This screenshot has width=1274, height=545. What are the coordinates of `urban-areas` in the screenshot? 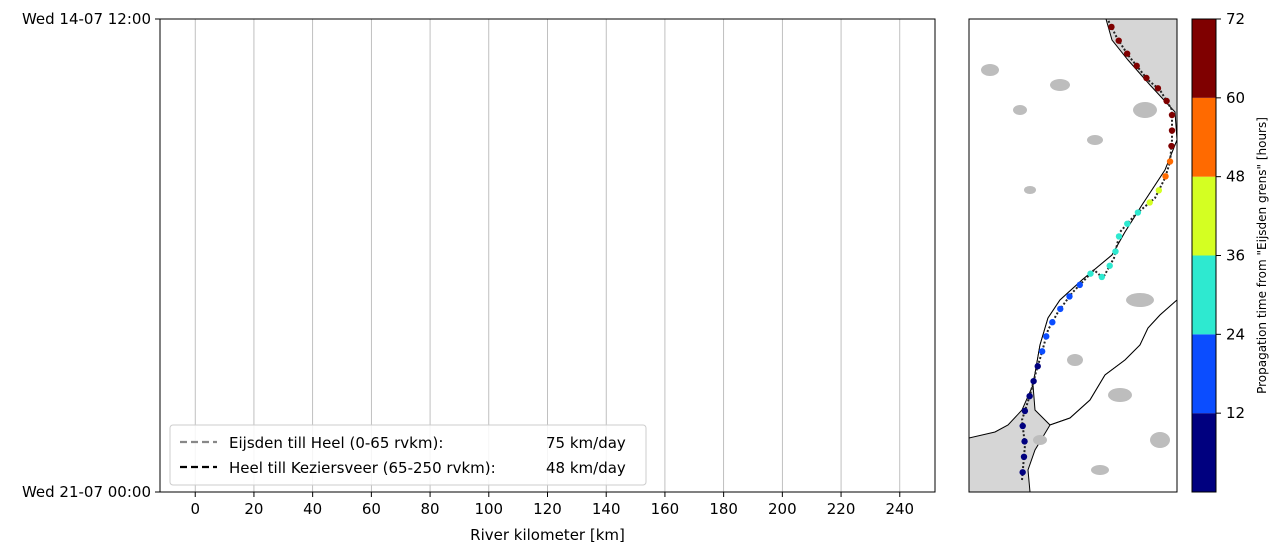 It's located at (1075, 269).